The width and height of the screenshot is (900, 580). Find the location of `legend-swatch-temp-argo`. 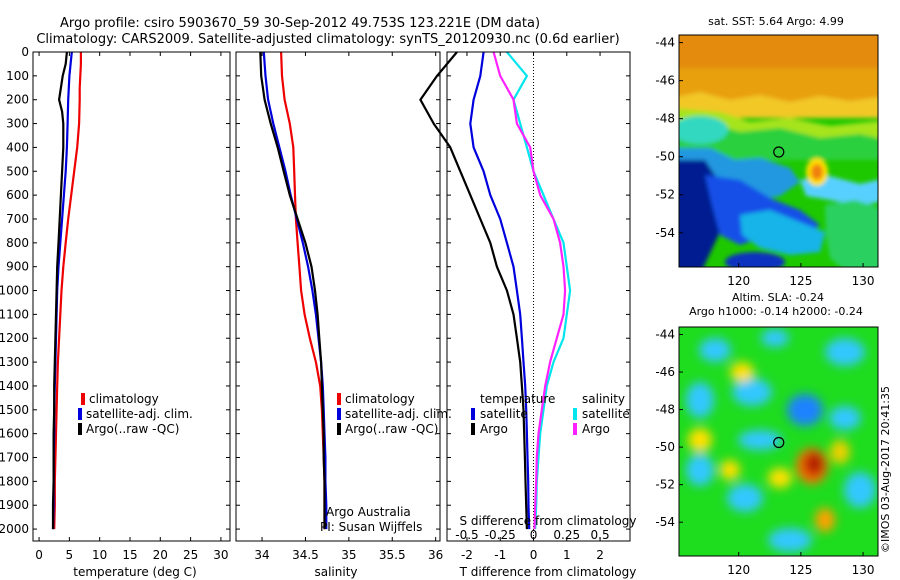

legend-swatch-temp-argo is located at coordinates (473, 429).